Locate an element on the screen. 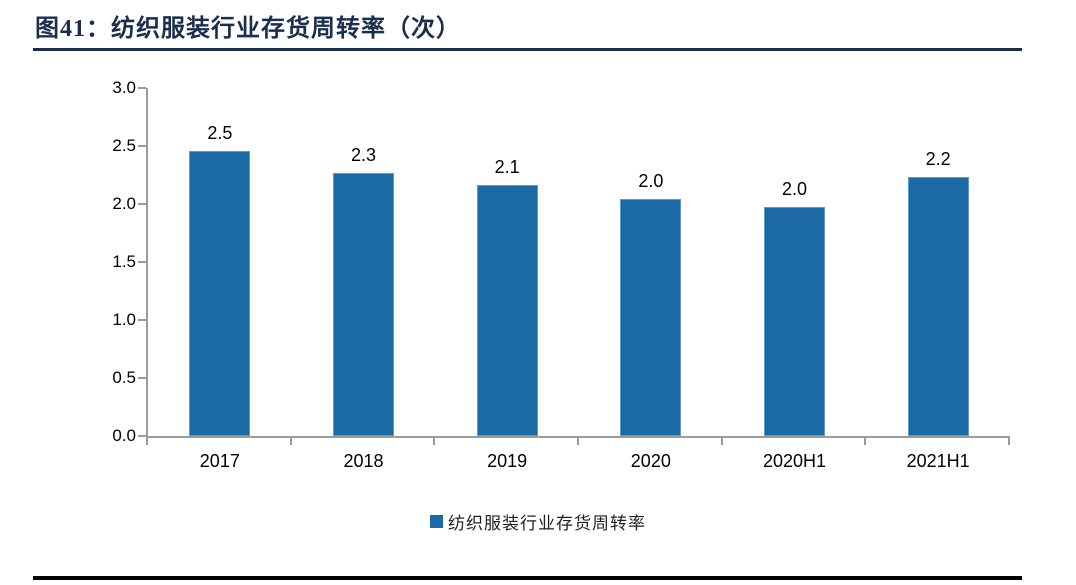  y-axis-line is located at coordinates (147, 263).